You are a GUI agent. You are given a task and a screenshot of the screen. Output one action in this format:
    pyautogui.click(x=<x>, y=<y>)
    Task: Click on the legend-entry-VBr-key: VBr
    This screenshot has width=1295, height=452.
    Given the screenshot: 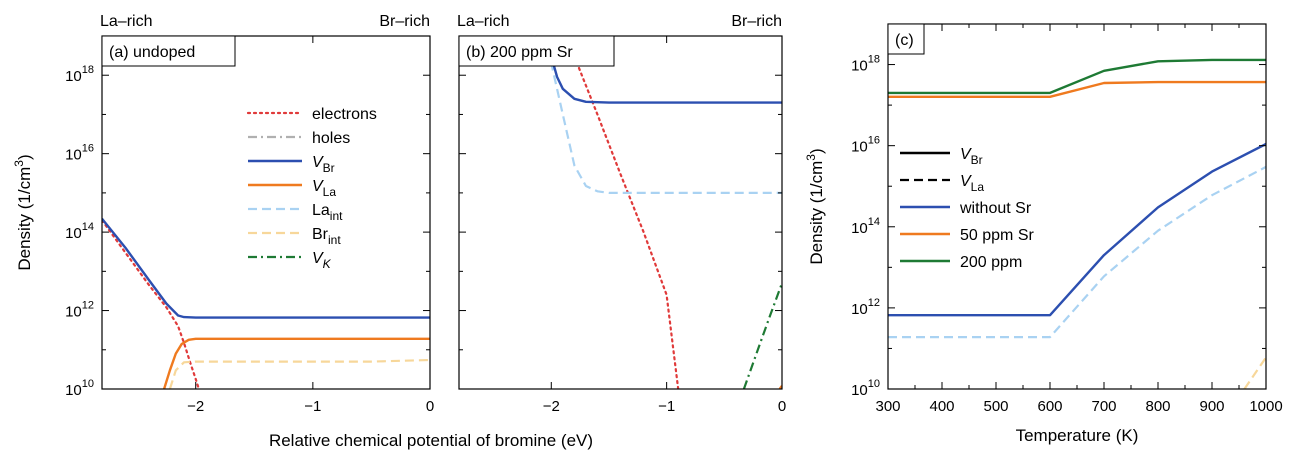 What is the action you would take?
    pyautogui.click(x=971, y=156)
    